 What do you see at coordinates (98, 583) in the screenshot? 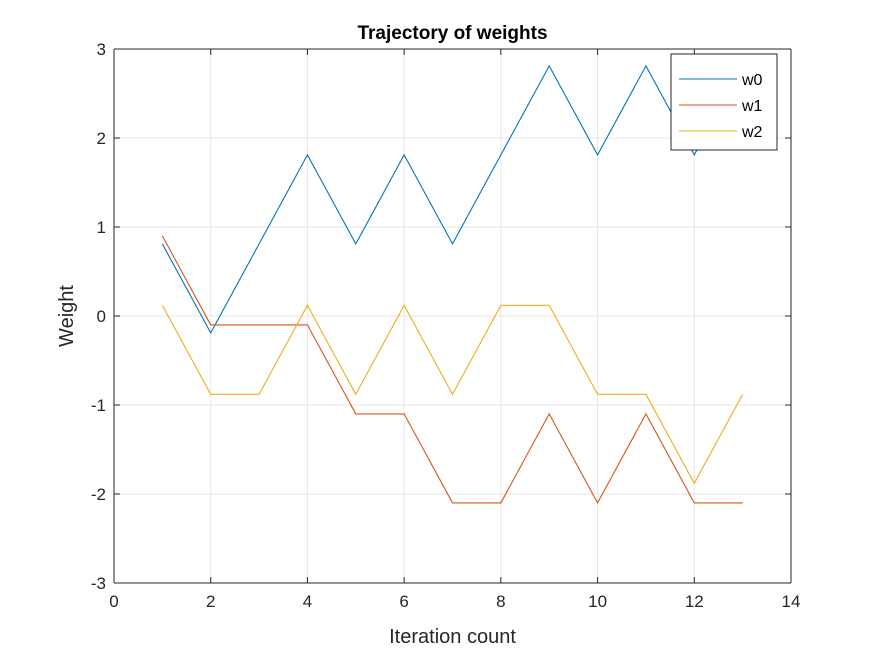
I see `y-tick-label: -3` at bounding box center [98, 583].